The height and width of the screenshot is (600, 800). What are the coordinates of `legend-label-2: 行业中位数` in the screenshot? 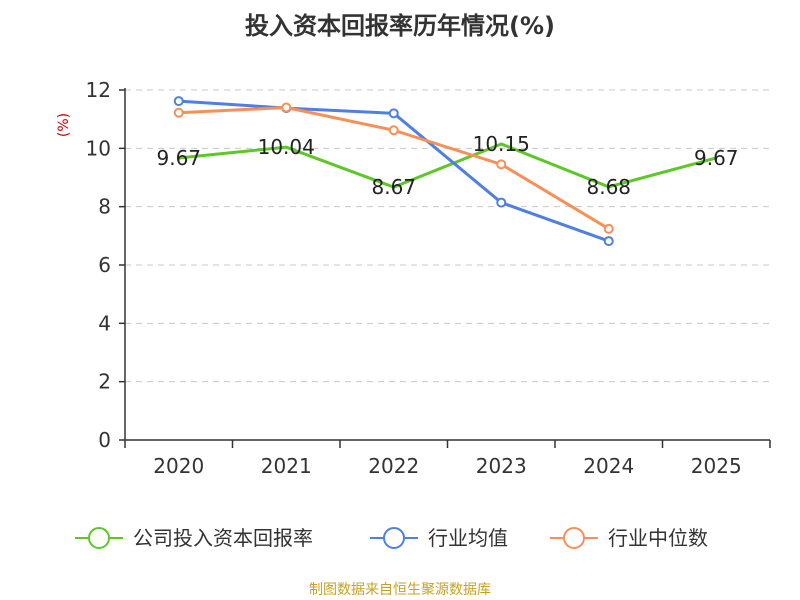 It's located at (658, 538).